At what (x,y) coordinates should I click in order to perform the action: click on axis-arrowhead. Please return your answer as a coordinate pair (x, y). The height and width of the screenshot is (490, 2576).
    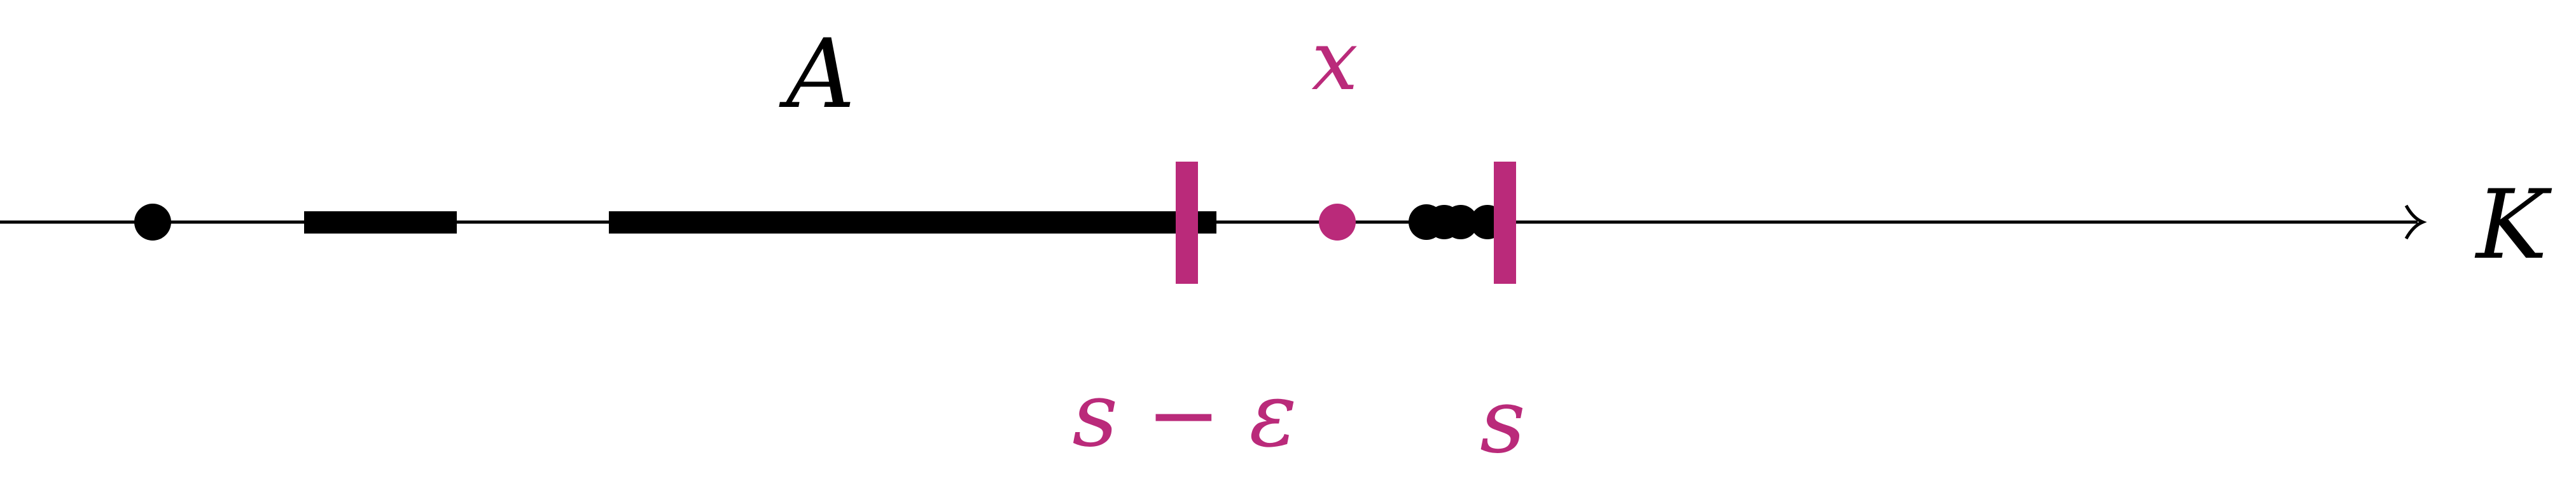
    Looking at the image, I should click on (2415, 222).